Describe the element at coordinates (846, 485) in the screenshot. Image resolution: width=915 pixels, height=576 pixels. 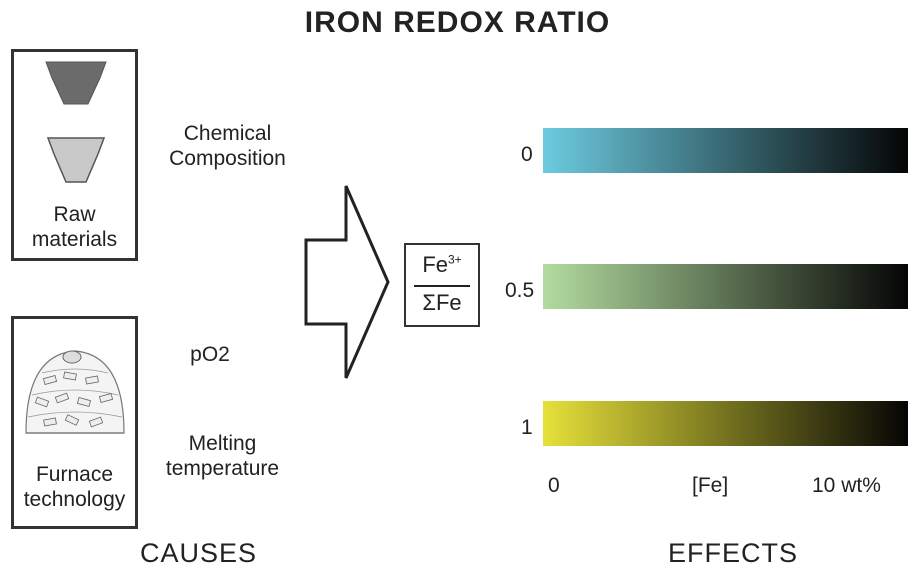
I see `axis-max-label: 10 wt%` at that location.